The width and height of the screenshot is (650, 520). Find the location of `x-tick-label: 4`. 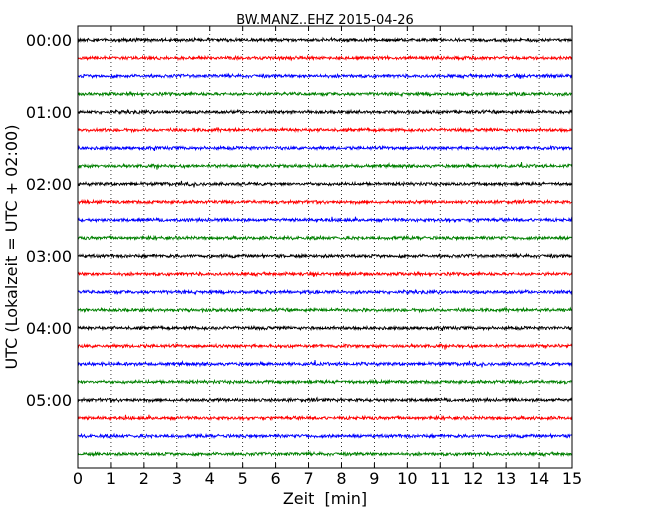

x-tick-label: 4 is located at coordinates (210, 478).